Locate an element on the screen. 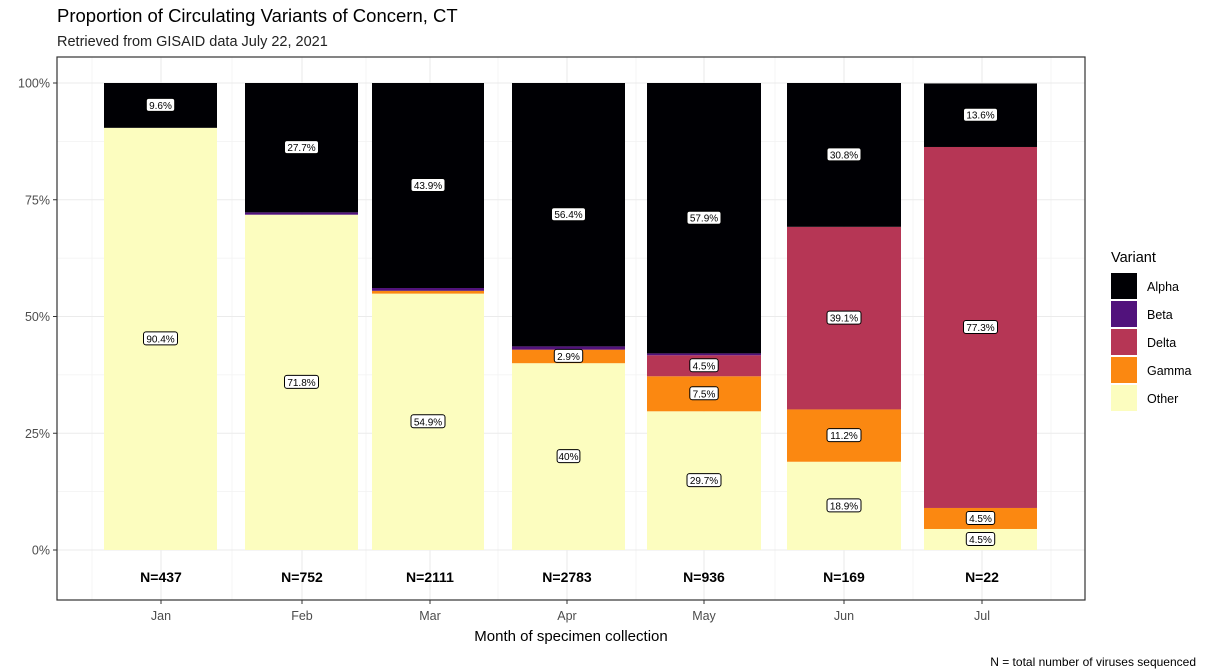  segment-label: 90.4% is located at coordinates (160, 338).